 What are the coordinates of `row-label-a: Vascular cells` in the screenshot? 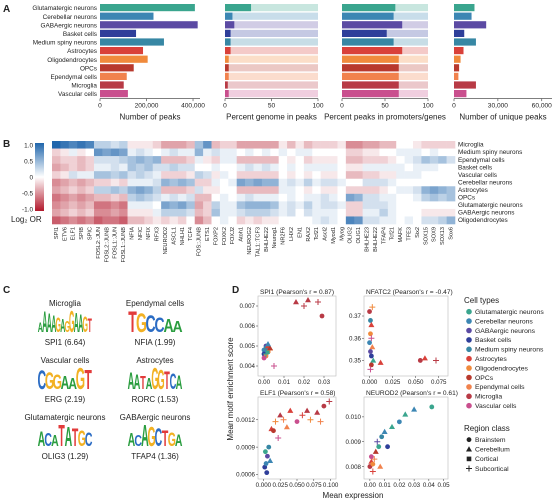 It's located at (77, 94).